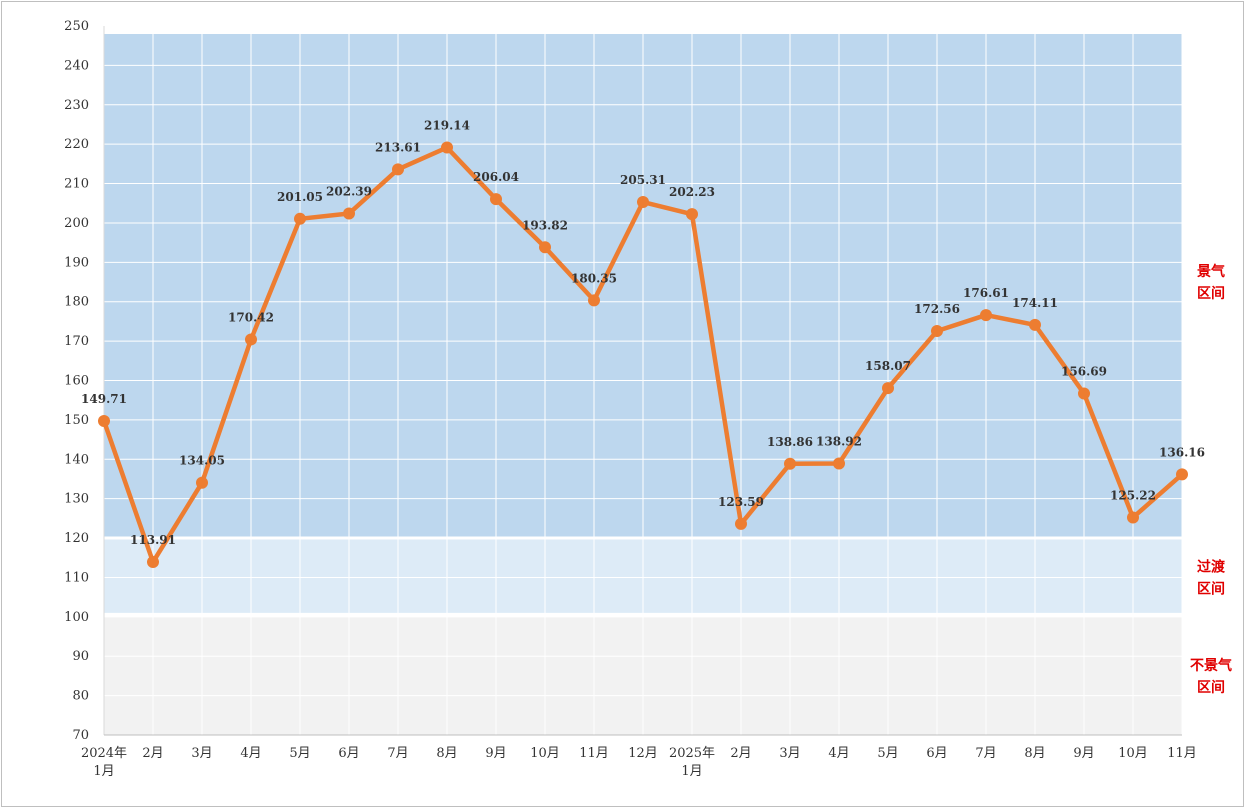 The image size is (1247, 810). What do you see at coordinates (104, 399) in the screenshot?
I see `data-label: 149.71` at bounding box center [104, 399].